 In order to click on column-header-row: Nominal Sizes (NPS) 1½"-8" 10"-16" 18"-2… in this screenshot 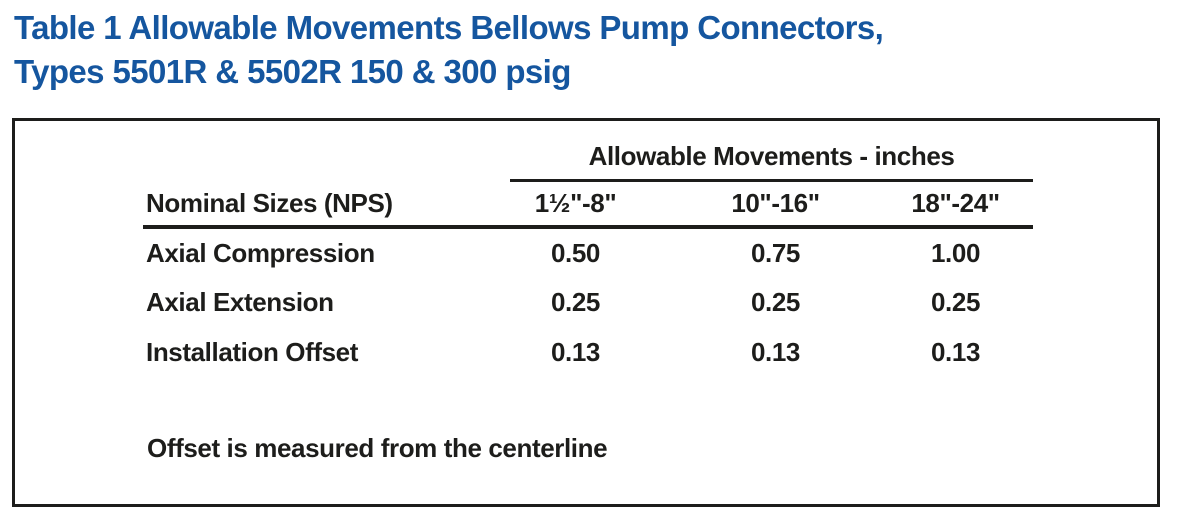, I will do `click(588, 205)`.